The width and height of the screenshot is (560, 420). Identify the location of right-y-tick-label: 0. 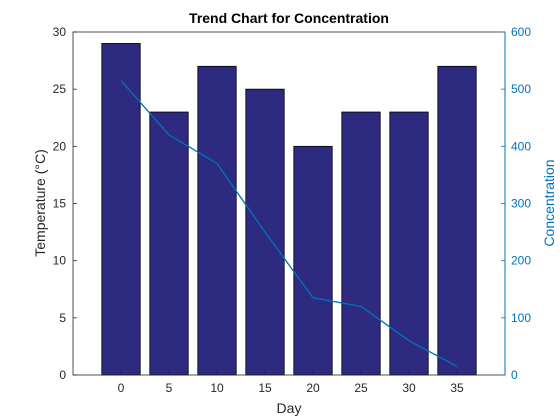
(514, 375).